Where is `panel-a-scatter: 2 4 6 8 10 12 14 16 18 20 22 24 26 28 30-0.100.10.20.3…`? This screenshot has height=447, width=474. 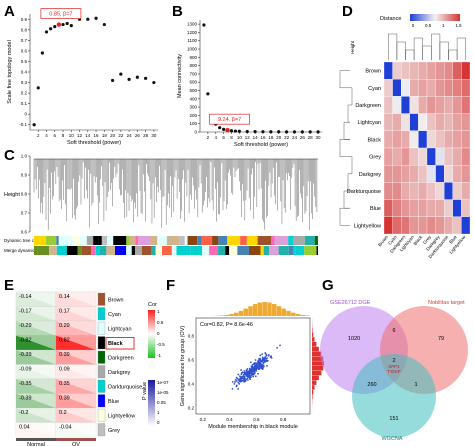
panel-a-scatter: 2 4 6 8 10 12 14 16 18 20 22 24 26 28 30-0.100.10.20.3… is located at coordinates (82, 77).